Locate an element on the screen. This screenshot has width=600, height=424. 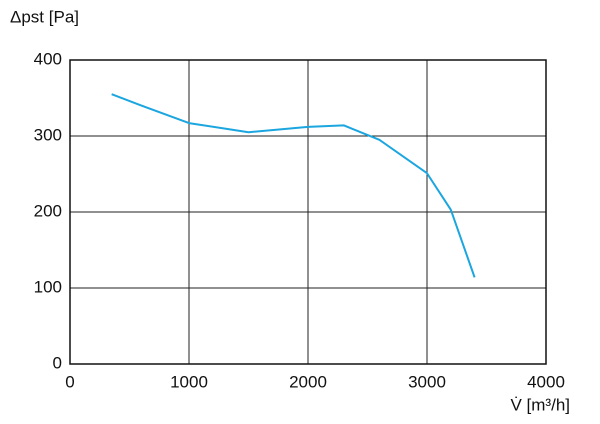
x-tick-label: 3000 is located at coordinates (427, 381).